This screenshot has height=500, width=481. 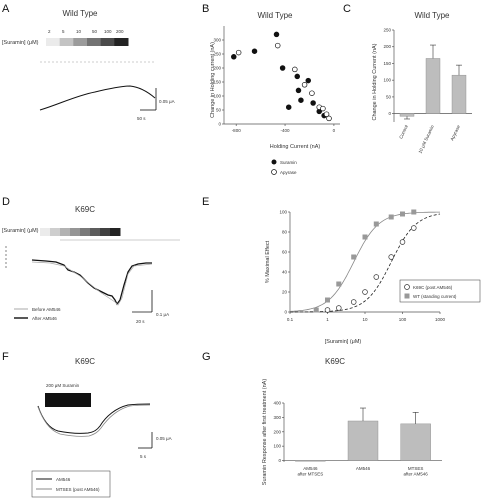 I want to click on legend-f, so click(x=71, y=484).